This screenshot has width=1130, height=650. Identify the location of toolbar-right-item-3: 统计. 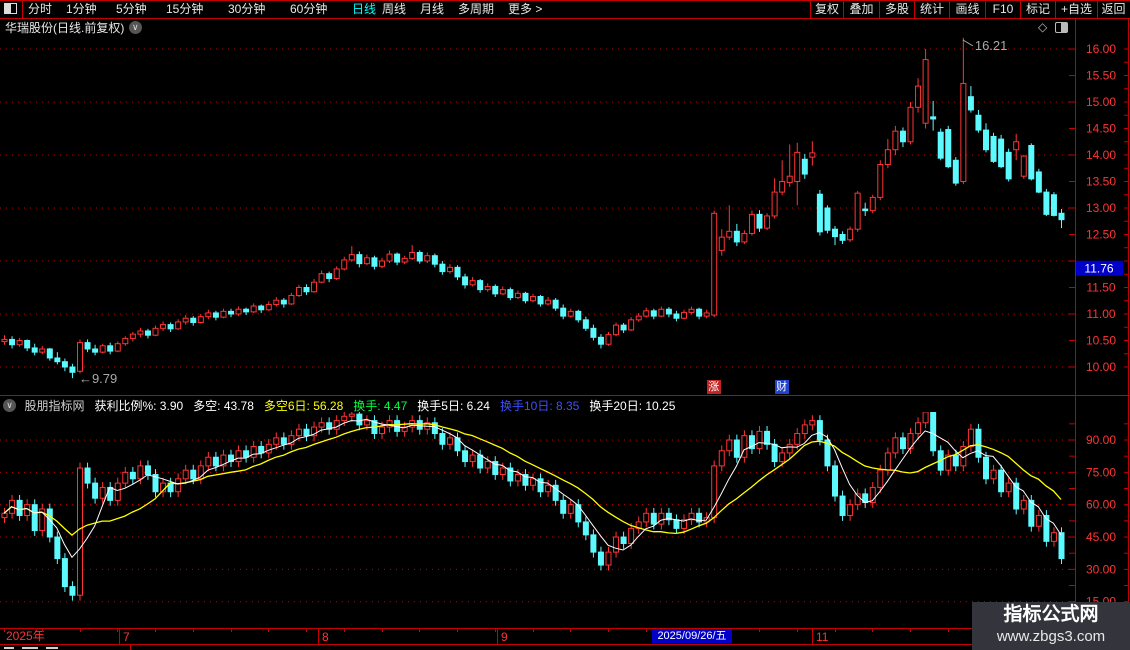
(931, 9).